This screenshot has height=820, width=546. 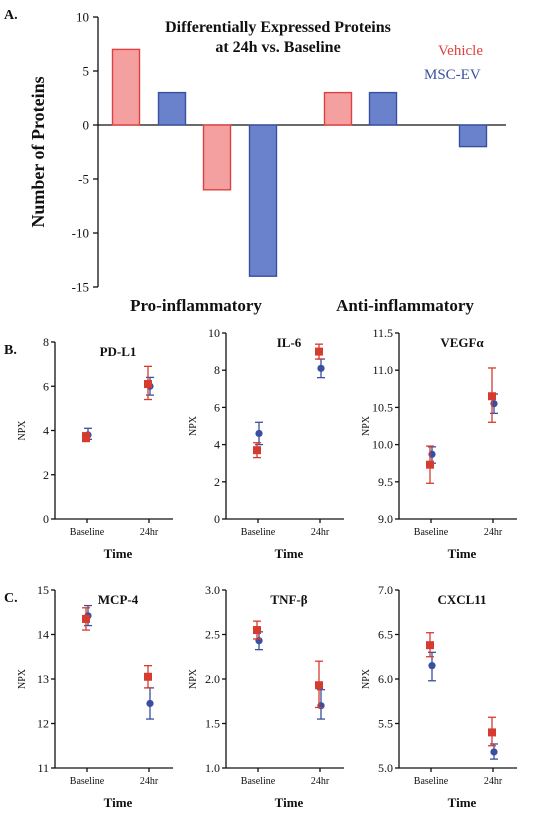 What do you see at coordinates (385, 519) in the screenshot?
I see `y-tick-label: 9.0` at bounding box center [385, 519].